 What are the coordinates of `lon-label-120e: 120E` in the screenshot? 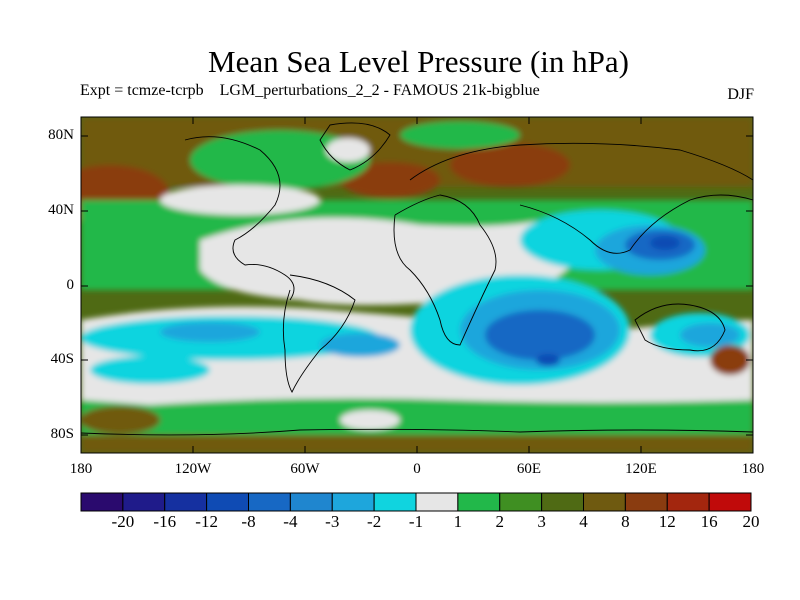 It's located at (641, 469).